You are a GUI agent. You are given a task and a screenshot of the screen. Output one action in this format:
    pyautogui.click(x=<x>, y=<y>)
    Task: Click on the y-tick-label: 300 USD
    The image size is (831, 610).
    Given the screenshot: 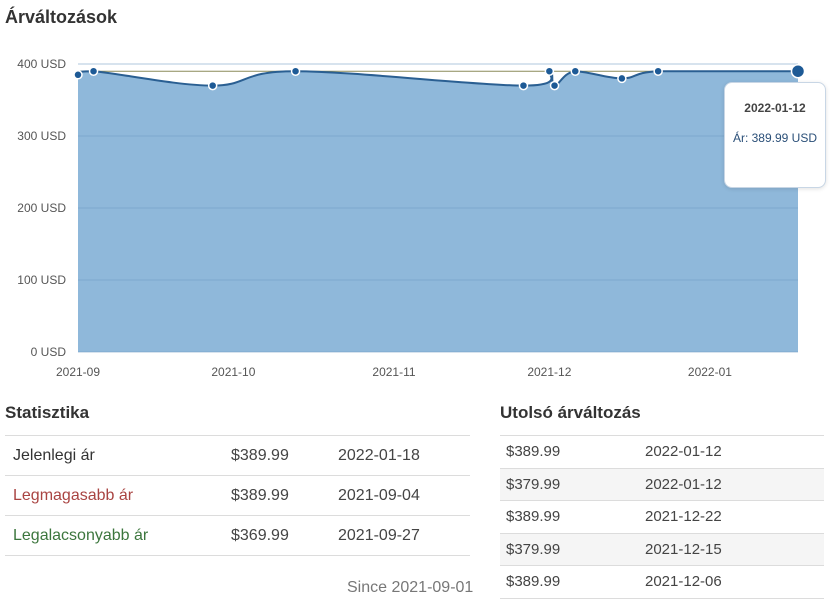 What is the action you would take?
    pyautogui.click(x=41, y=136)
    